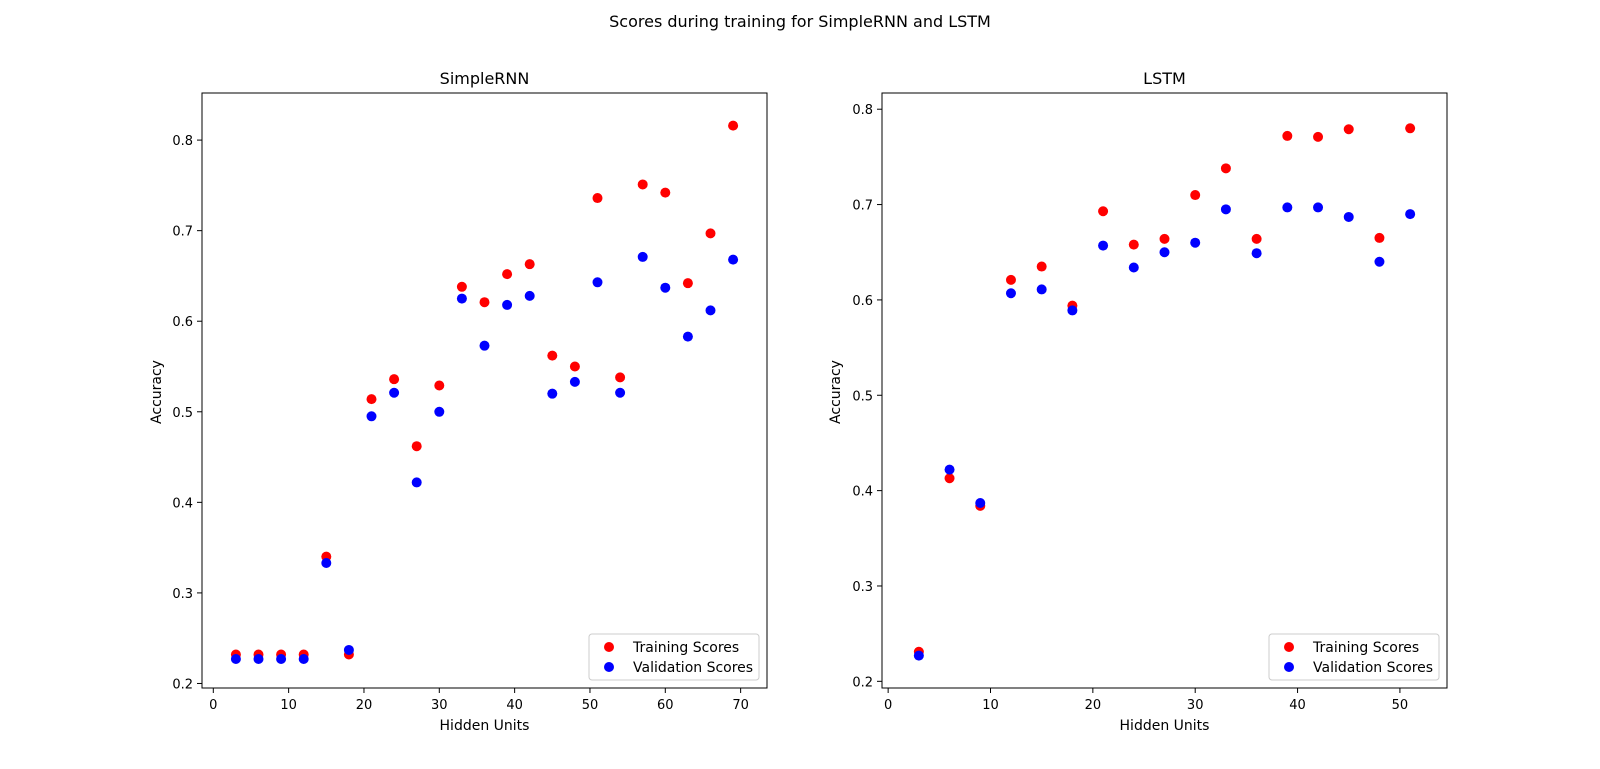 This screenshot has height=769, width=1600. I want to click on panel-title: SimpleRNN, so click(485, 78).